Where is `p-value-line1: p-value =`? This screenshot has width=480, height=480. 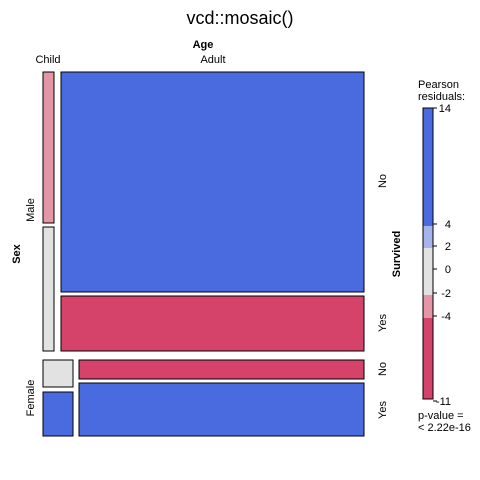
p-value-line1: p-value = is located at coordinates (441, 416).